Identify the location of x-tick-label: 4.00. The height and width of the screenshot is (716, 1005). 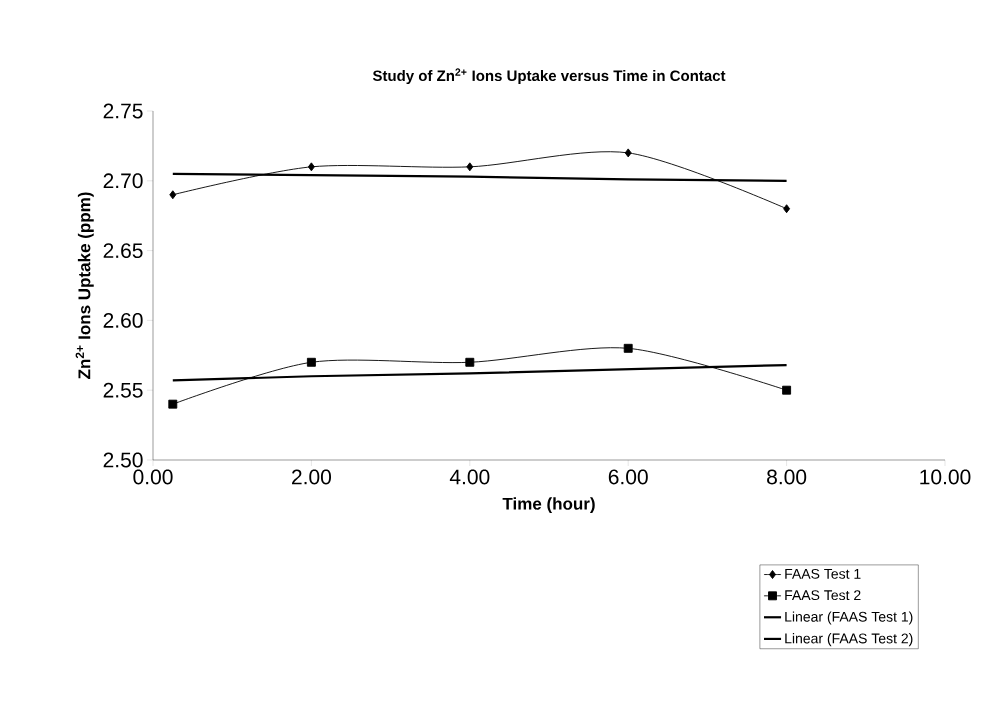
(469, 477).